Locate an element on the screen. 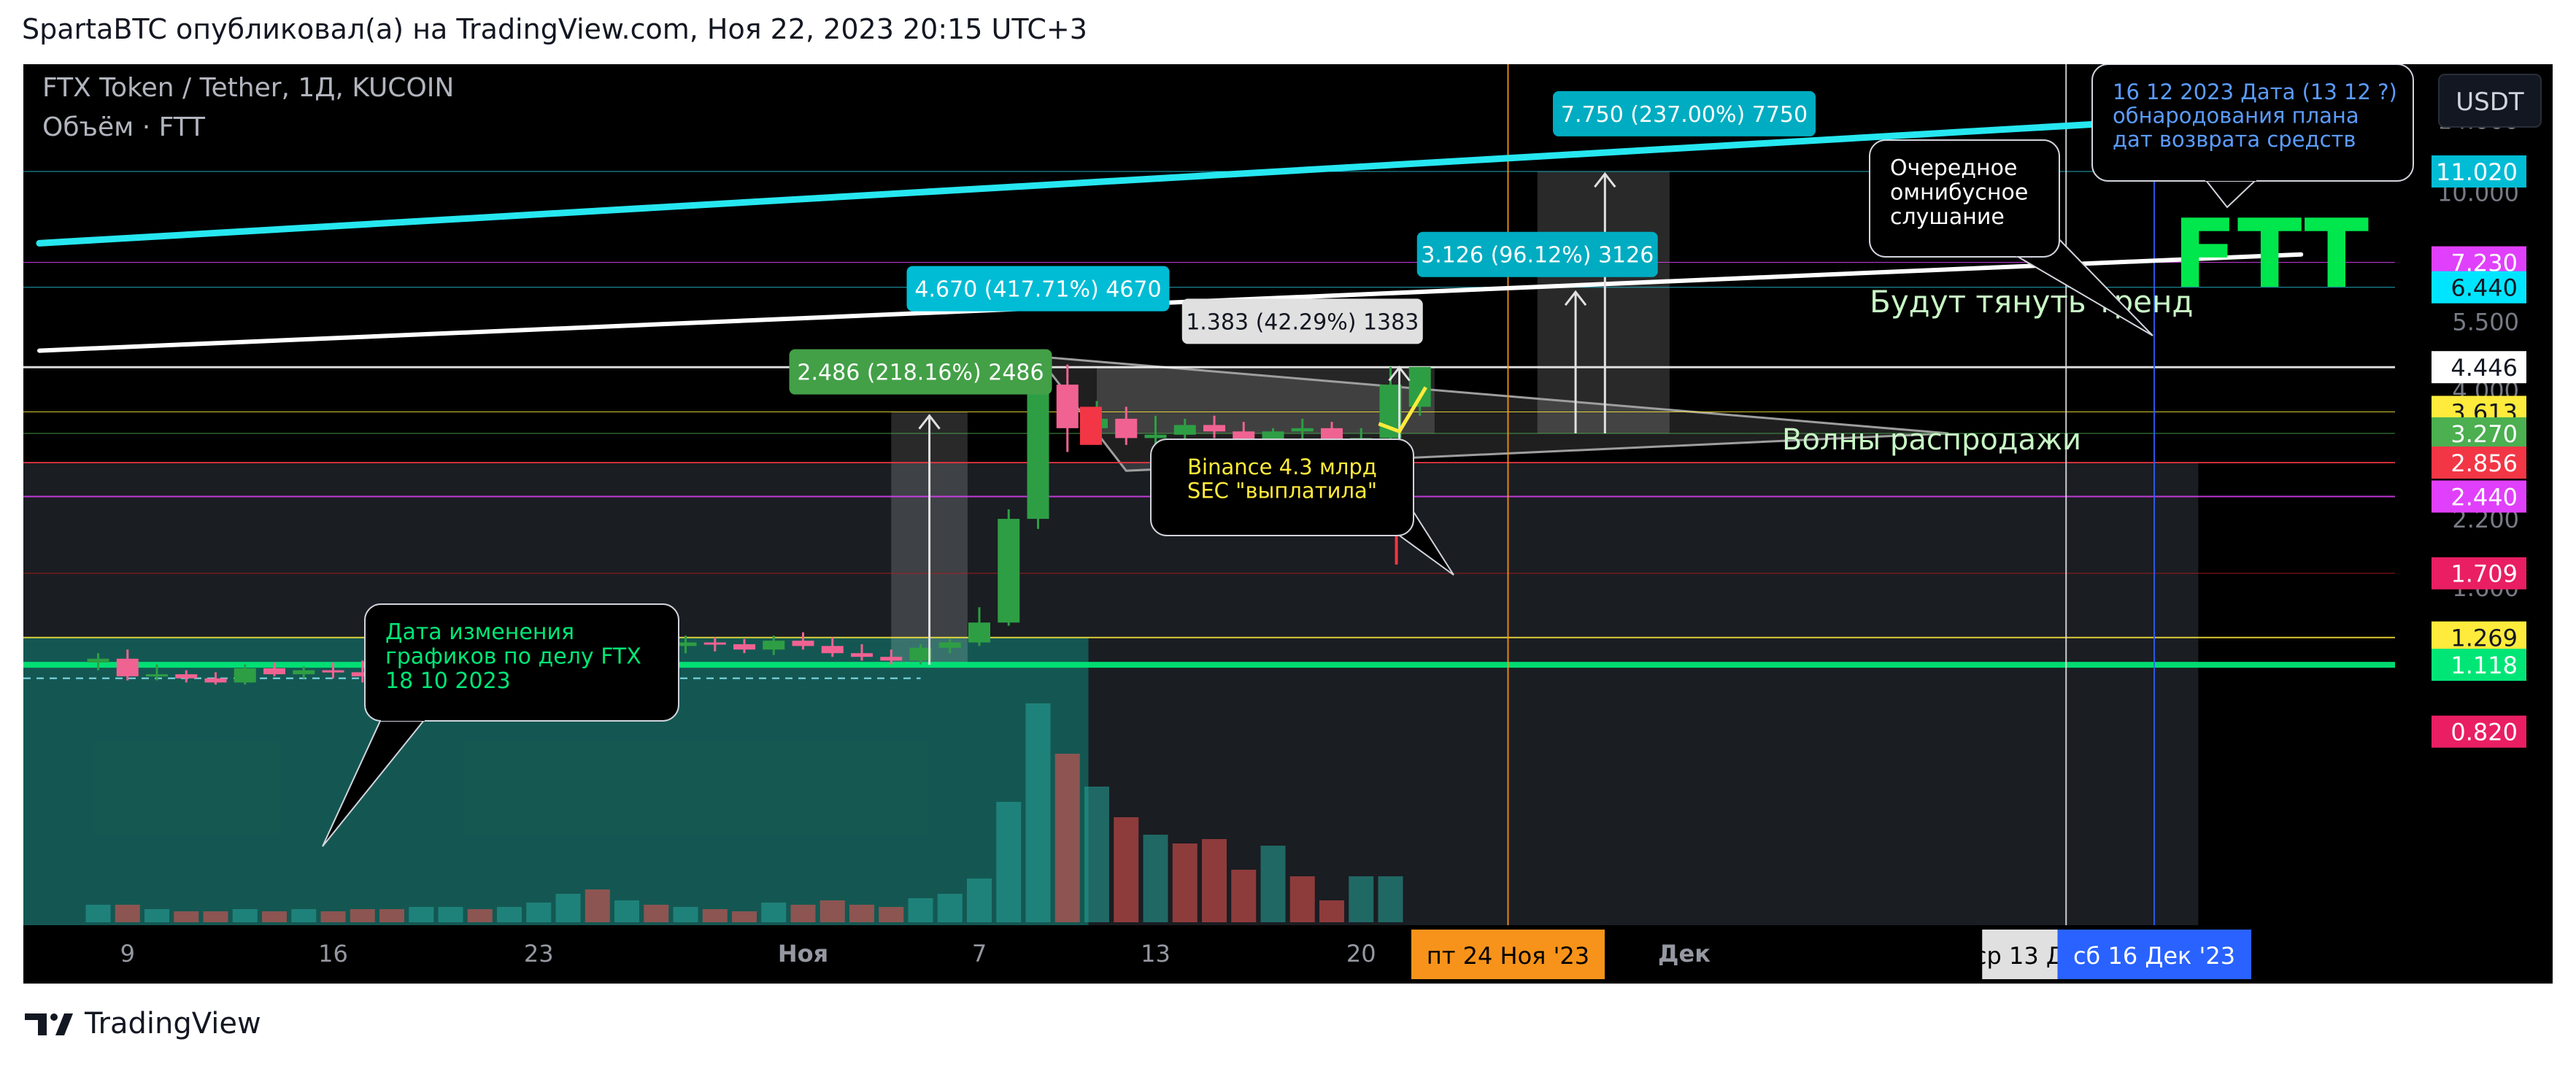 The width and height of the screenshot is (2576, 1066). x-tick-label: 16 is located at coordinates (333, 953).